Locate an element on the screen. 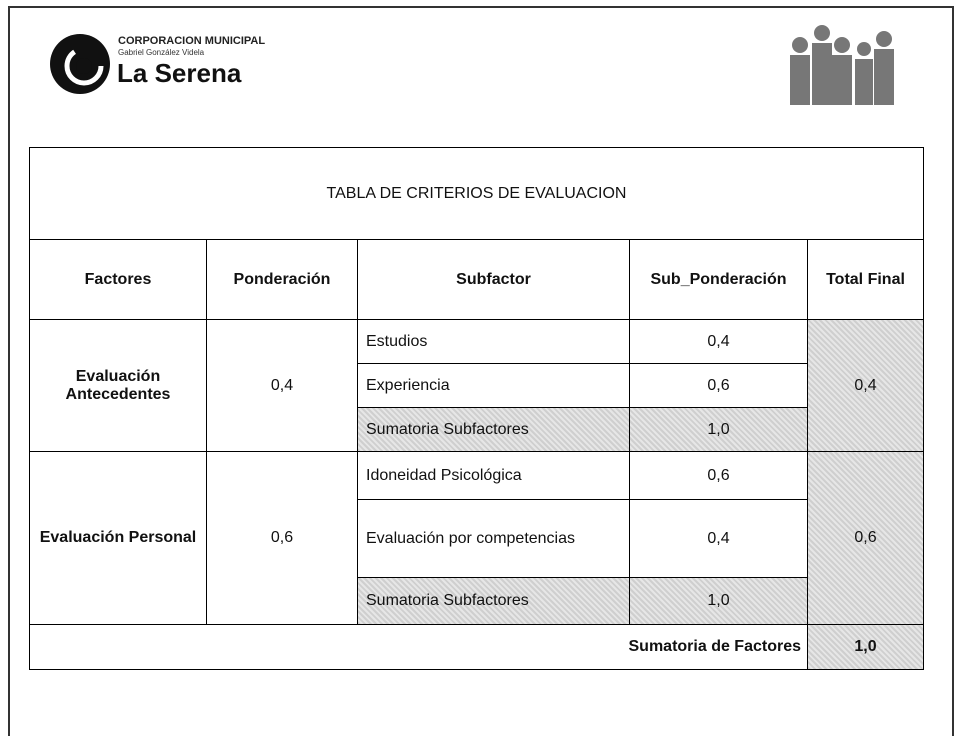  table-title: TABLA DE CRITERIOS DE EVALUACION is located at coordinates (476, 193).